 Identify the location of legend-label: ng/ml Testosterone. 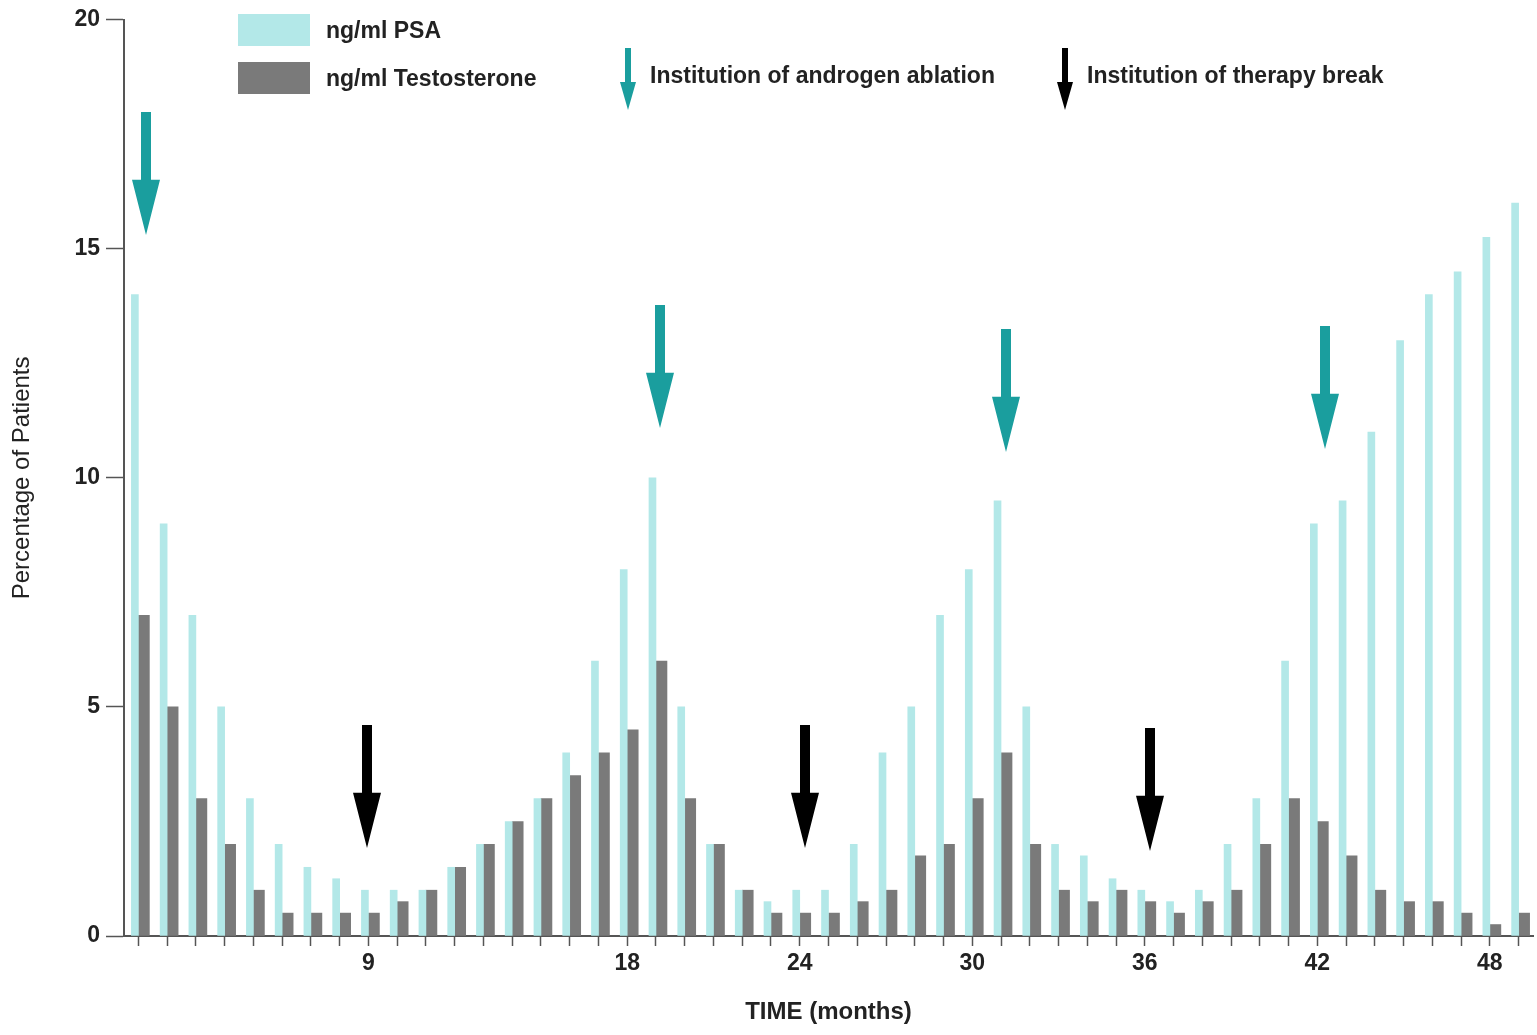
(431, 78).